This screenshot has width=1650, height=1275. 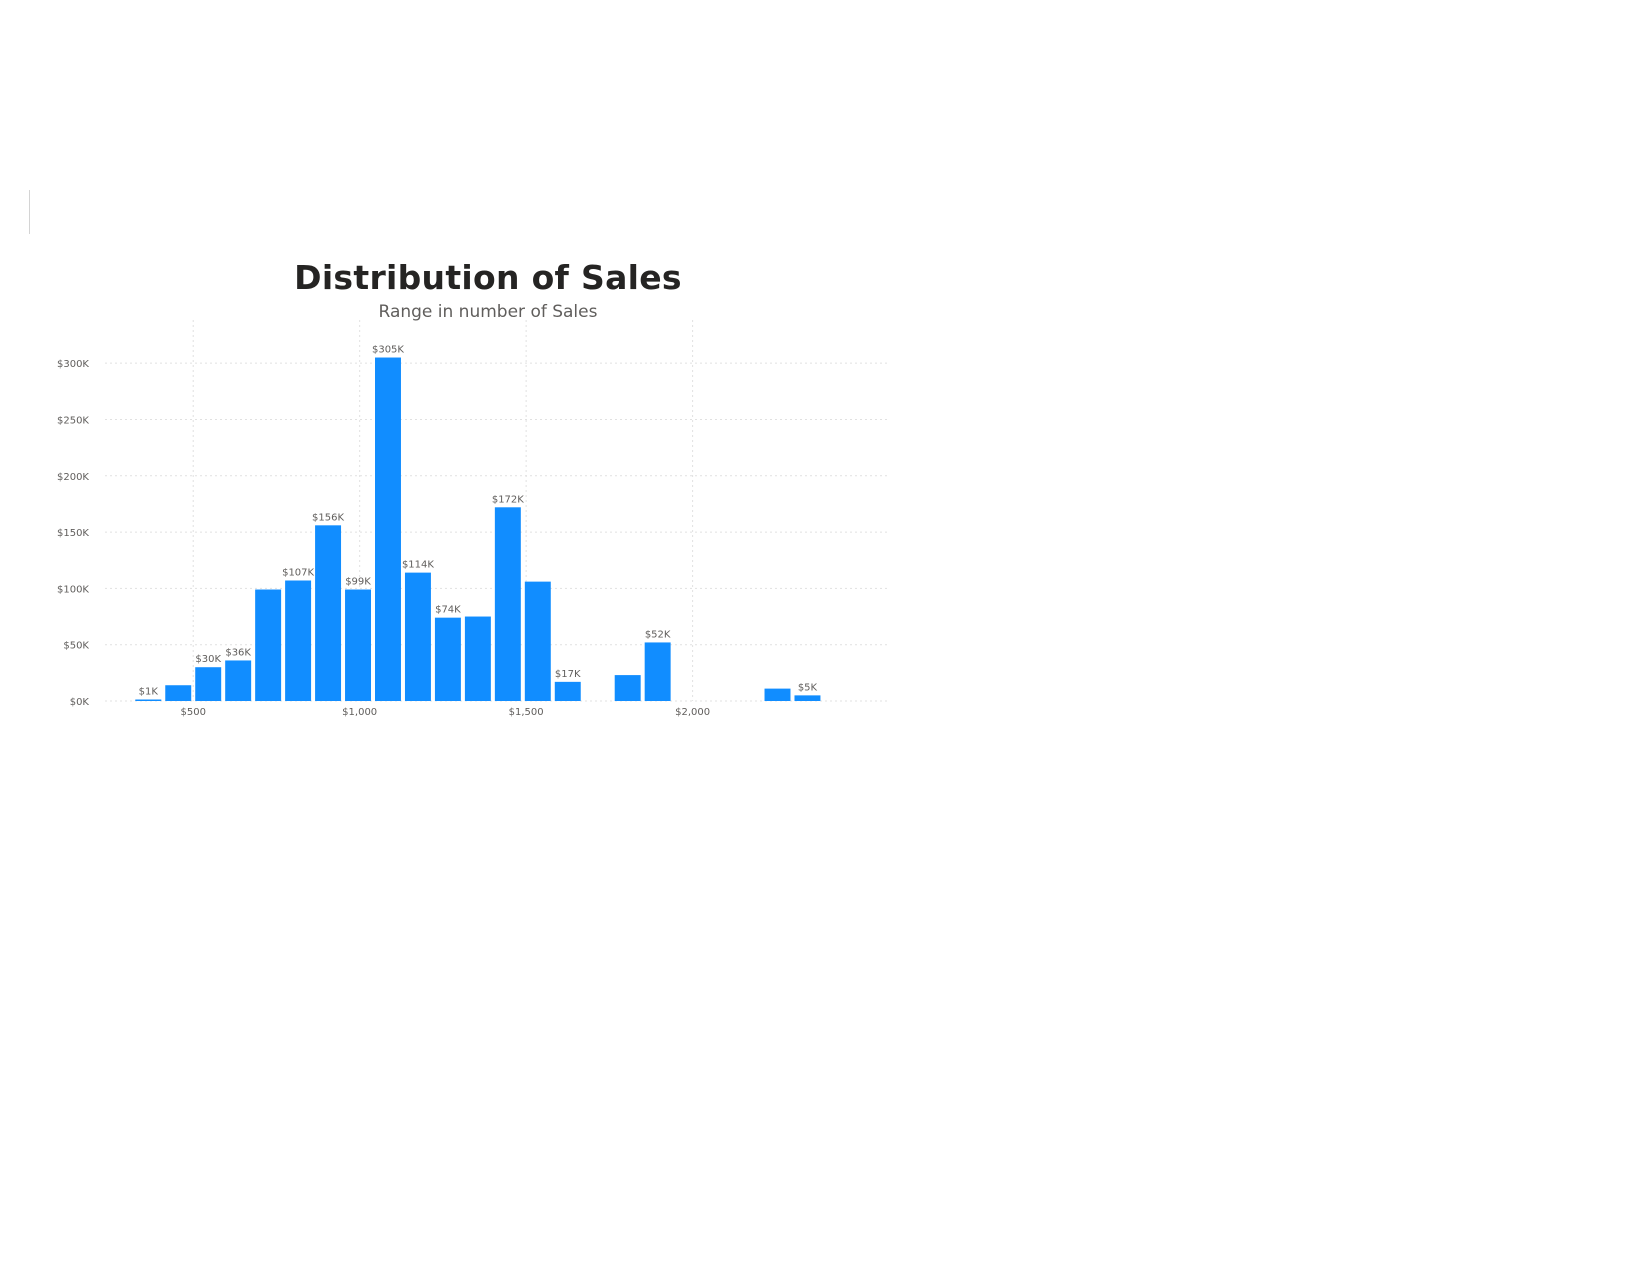 What do you see at coordinates (568, 674) in the screenshot?
I see `bar-data-label: $17K` at bounding box center [568, 674].